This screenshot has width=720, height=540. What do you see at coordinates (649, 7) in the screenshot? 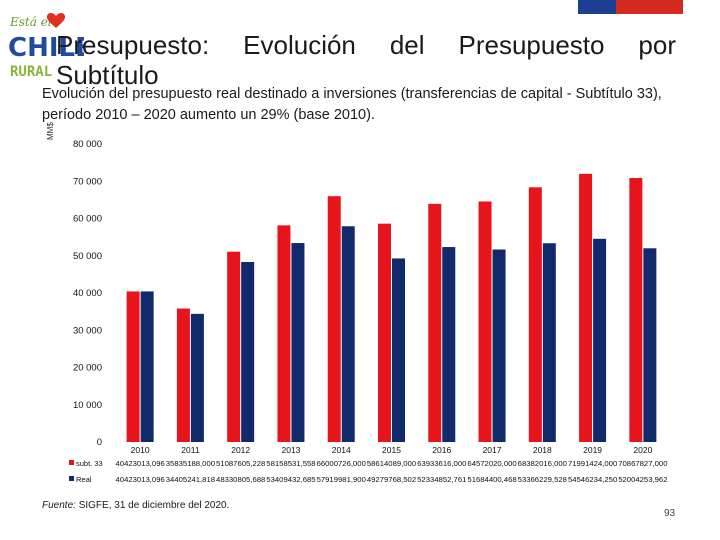
I see `flag-red-band` at bounding box center [649, 7].